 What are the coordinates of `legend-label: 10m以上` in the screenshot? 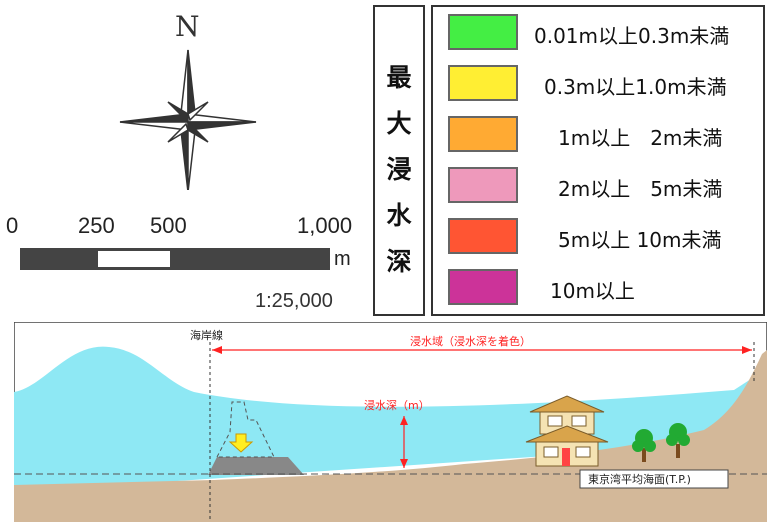 It's located at (592, 291).